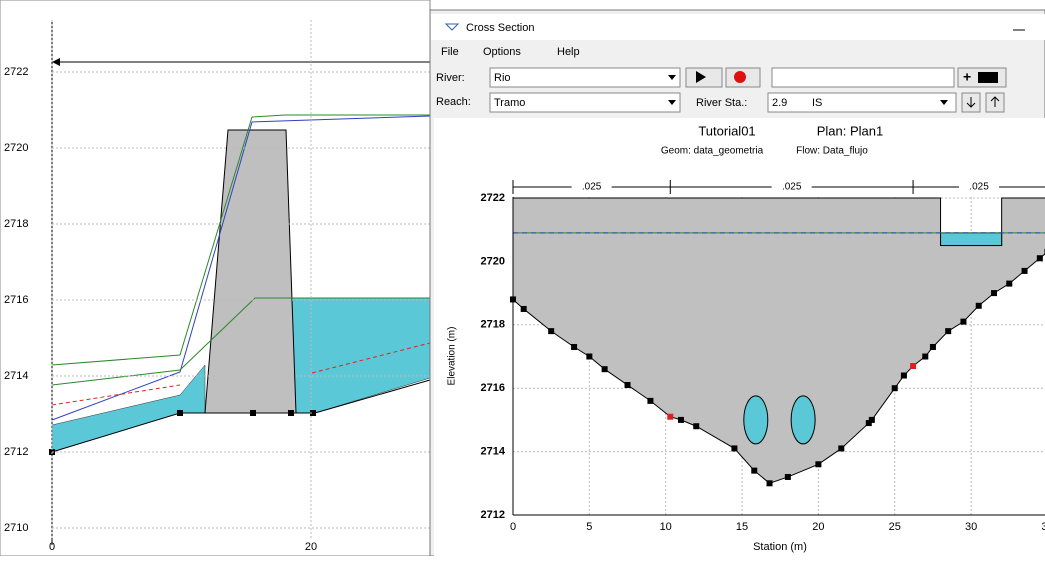 This screenshot has width=1045, height=561. Describe the element at coordinates (895, 527) in the screenshot. I see `x-tick-label: 25` at that location.